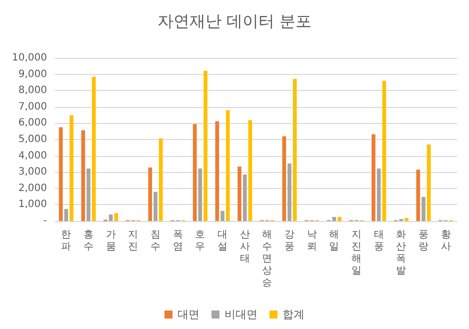 The image size is (469, 329). I want to click on x-tick-label: 해수면상승, so click(267, 259).